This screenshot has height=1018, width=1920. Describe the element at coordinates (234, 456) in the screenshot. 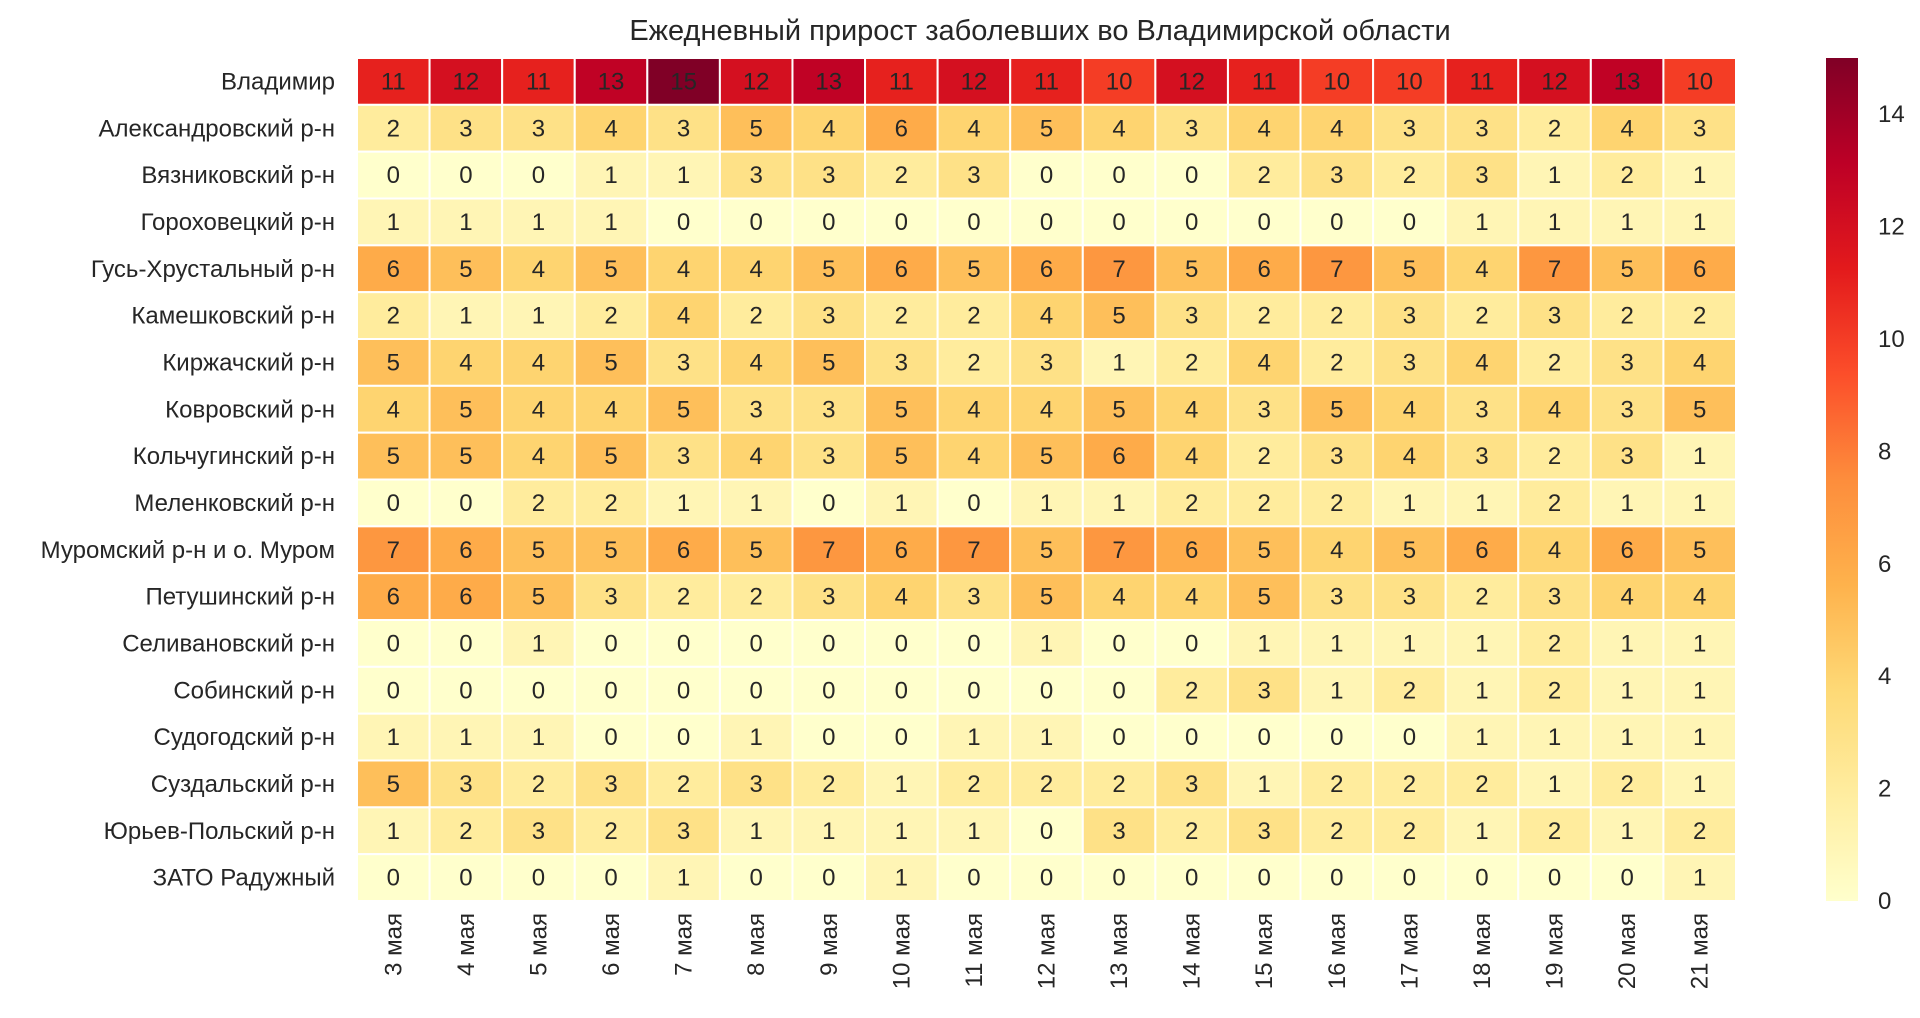

I see `row-label: Кольчугинский р-н` at that location.